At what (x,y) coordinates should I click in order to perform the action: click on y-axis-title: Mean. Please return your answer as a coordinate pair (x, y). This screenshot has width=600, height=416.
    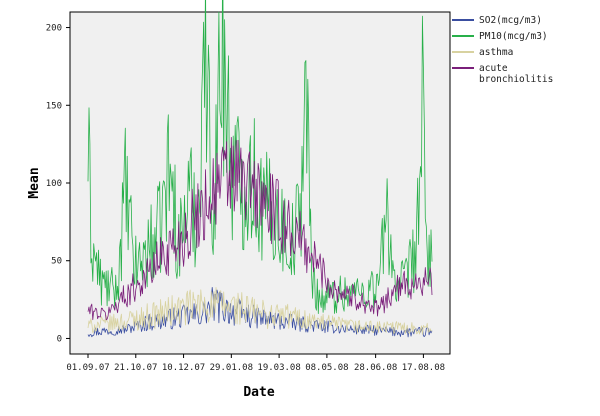
    Looking at the image, I should click on (34, 182).